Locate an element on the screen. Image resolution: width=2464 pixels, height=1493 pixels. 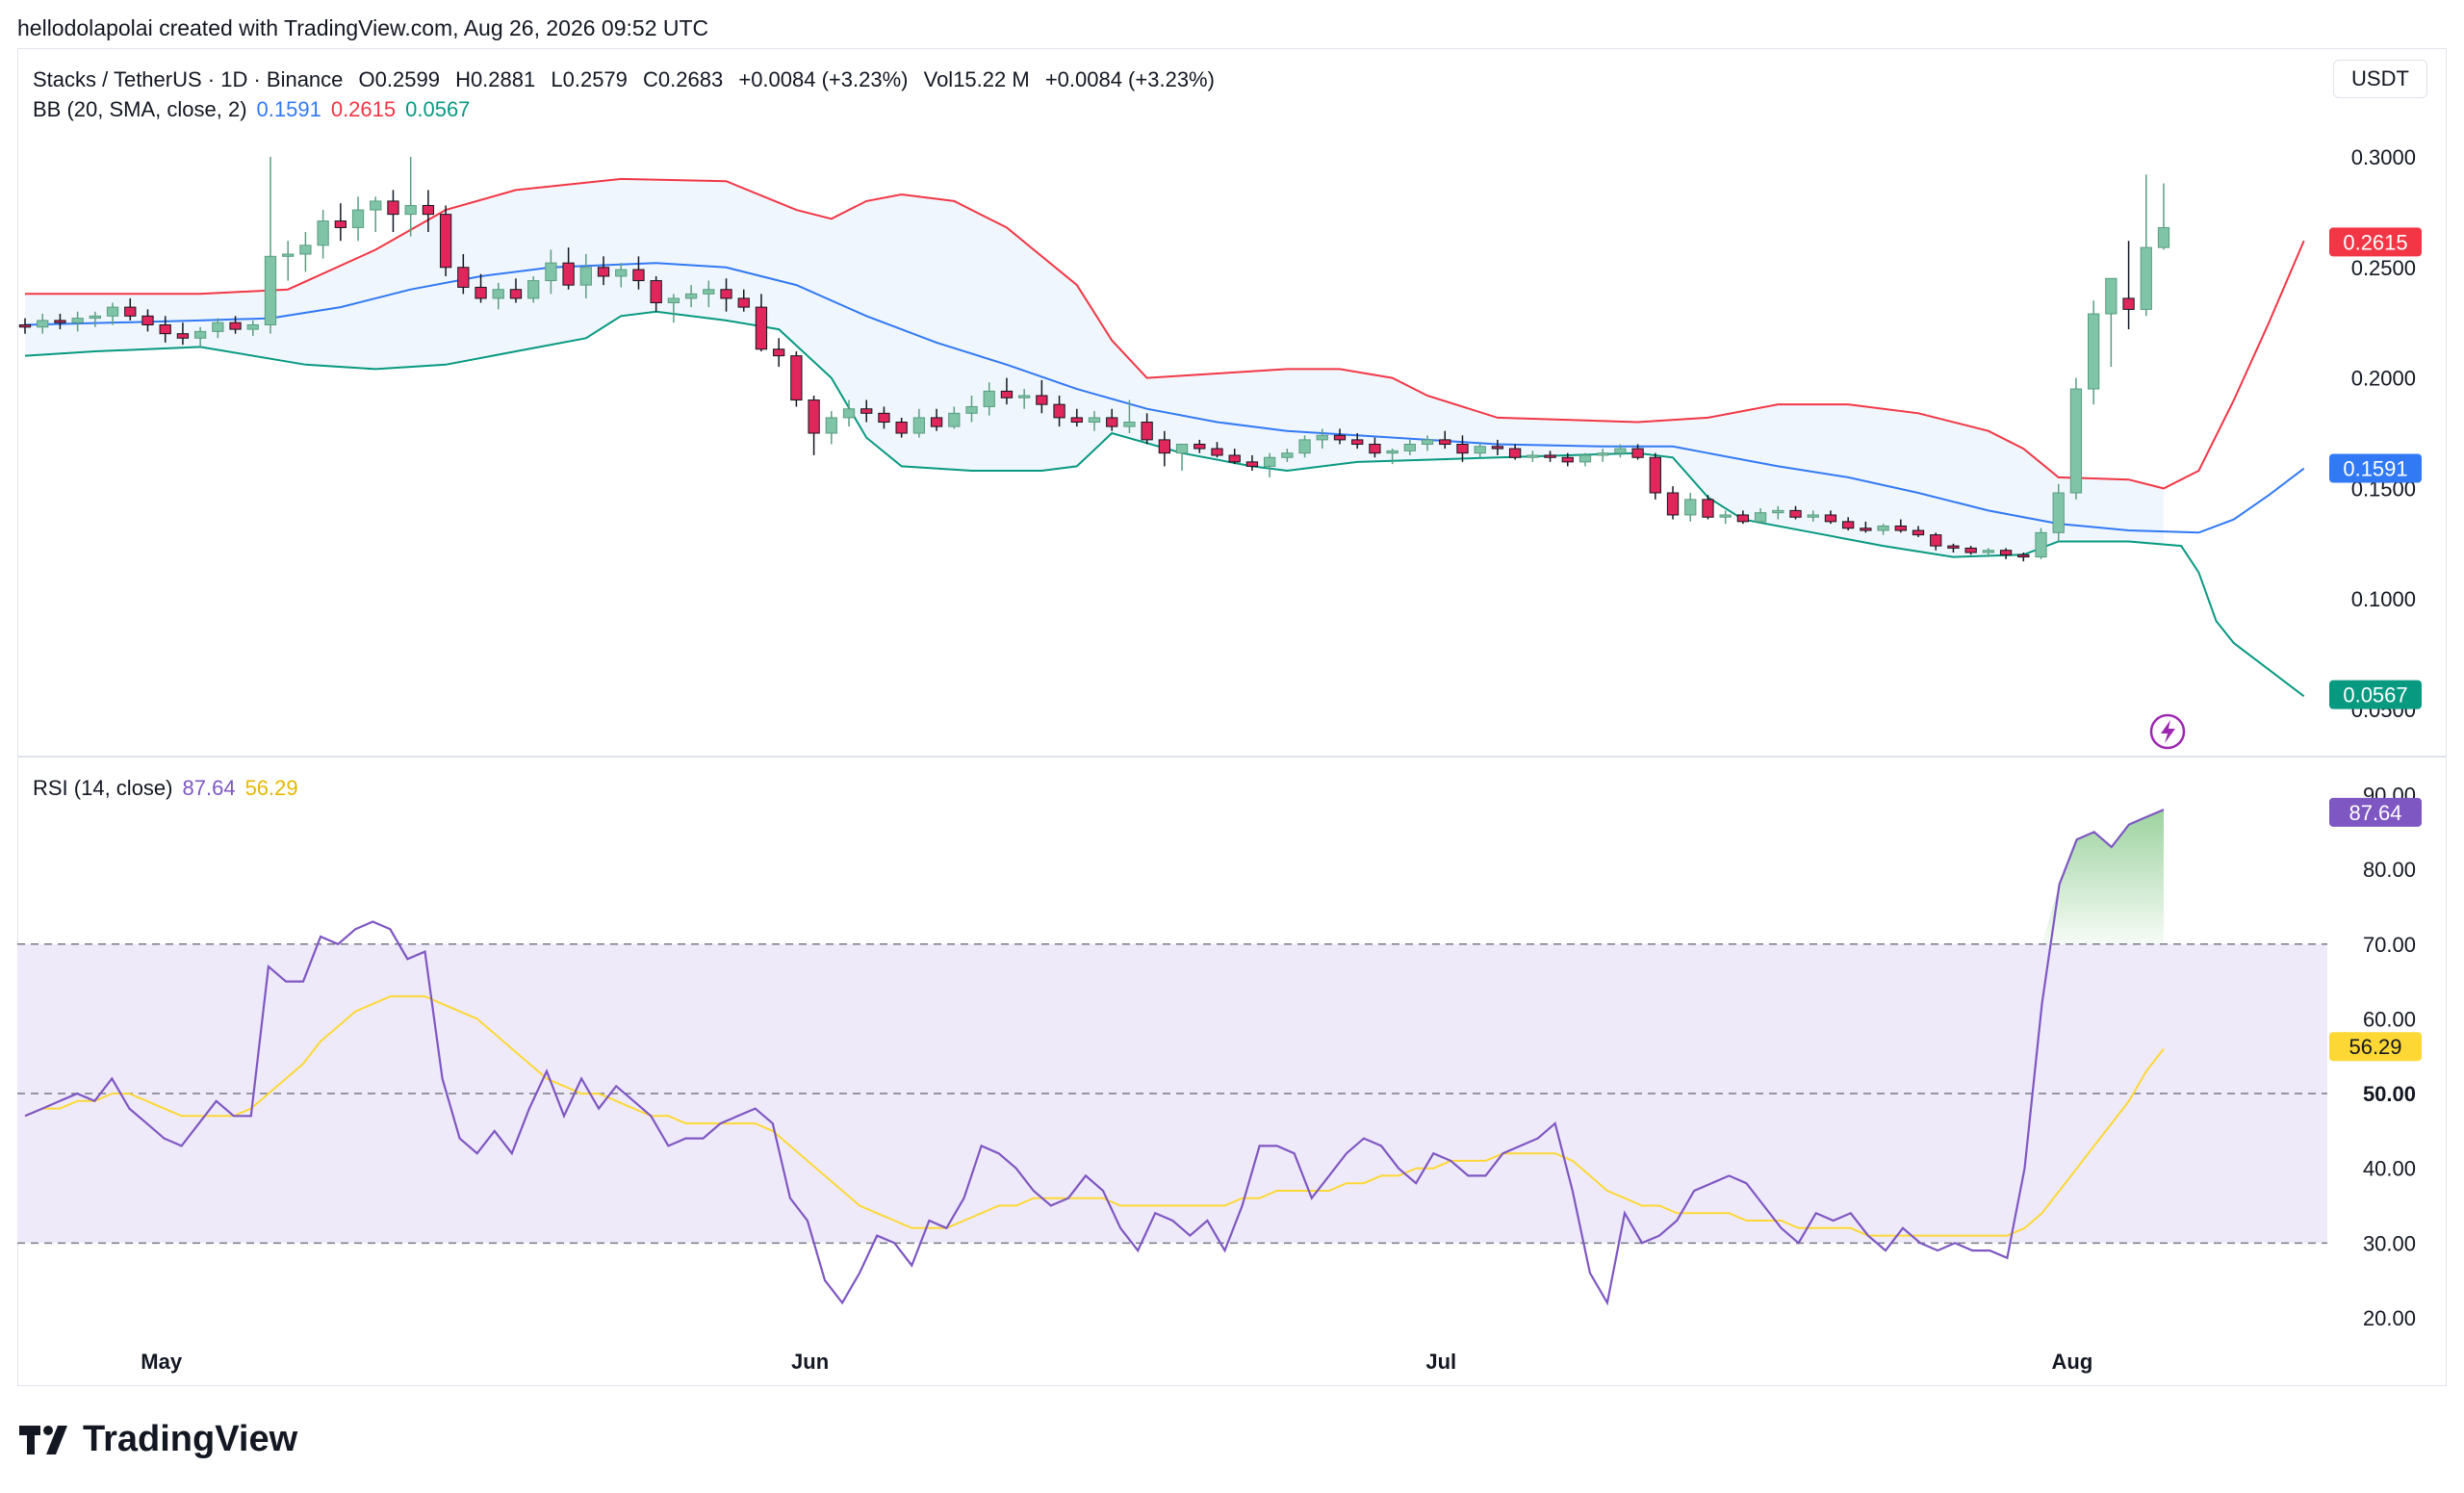
rsi-legend: RSI (14, close) 87.64 56.29 is located at coordinates (170, 789).